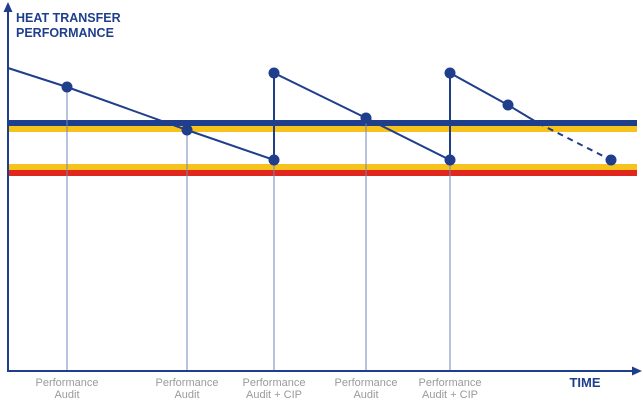 This screenshot has height=403, width=643. Describe the element at coordinates (450, 383) in the screenshot. I see `event-label-5-line1: Performance` at that location.